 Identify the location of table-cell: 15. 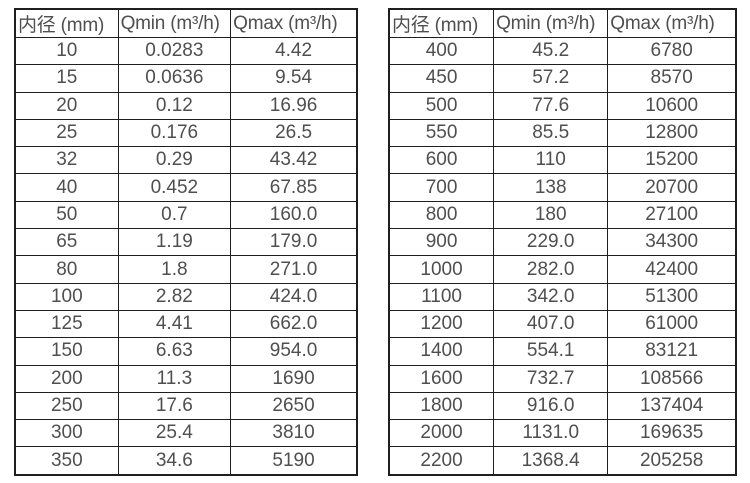
(66, 78).